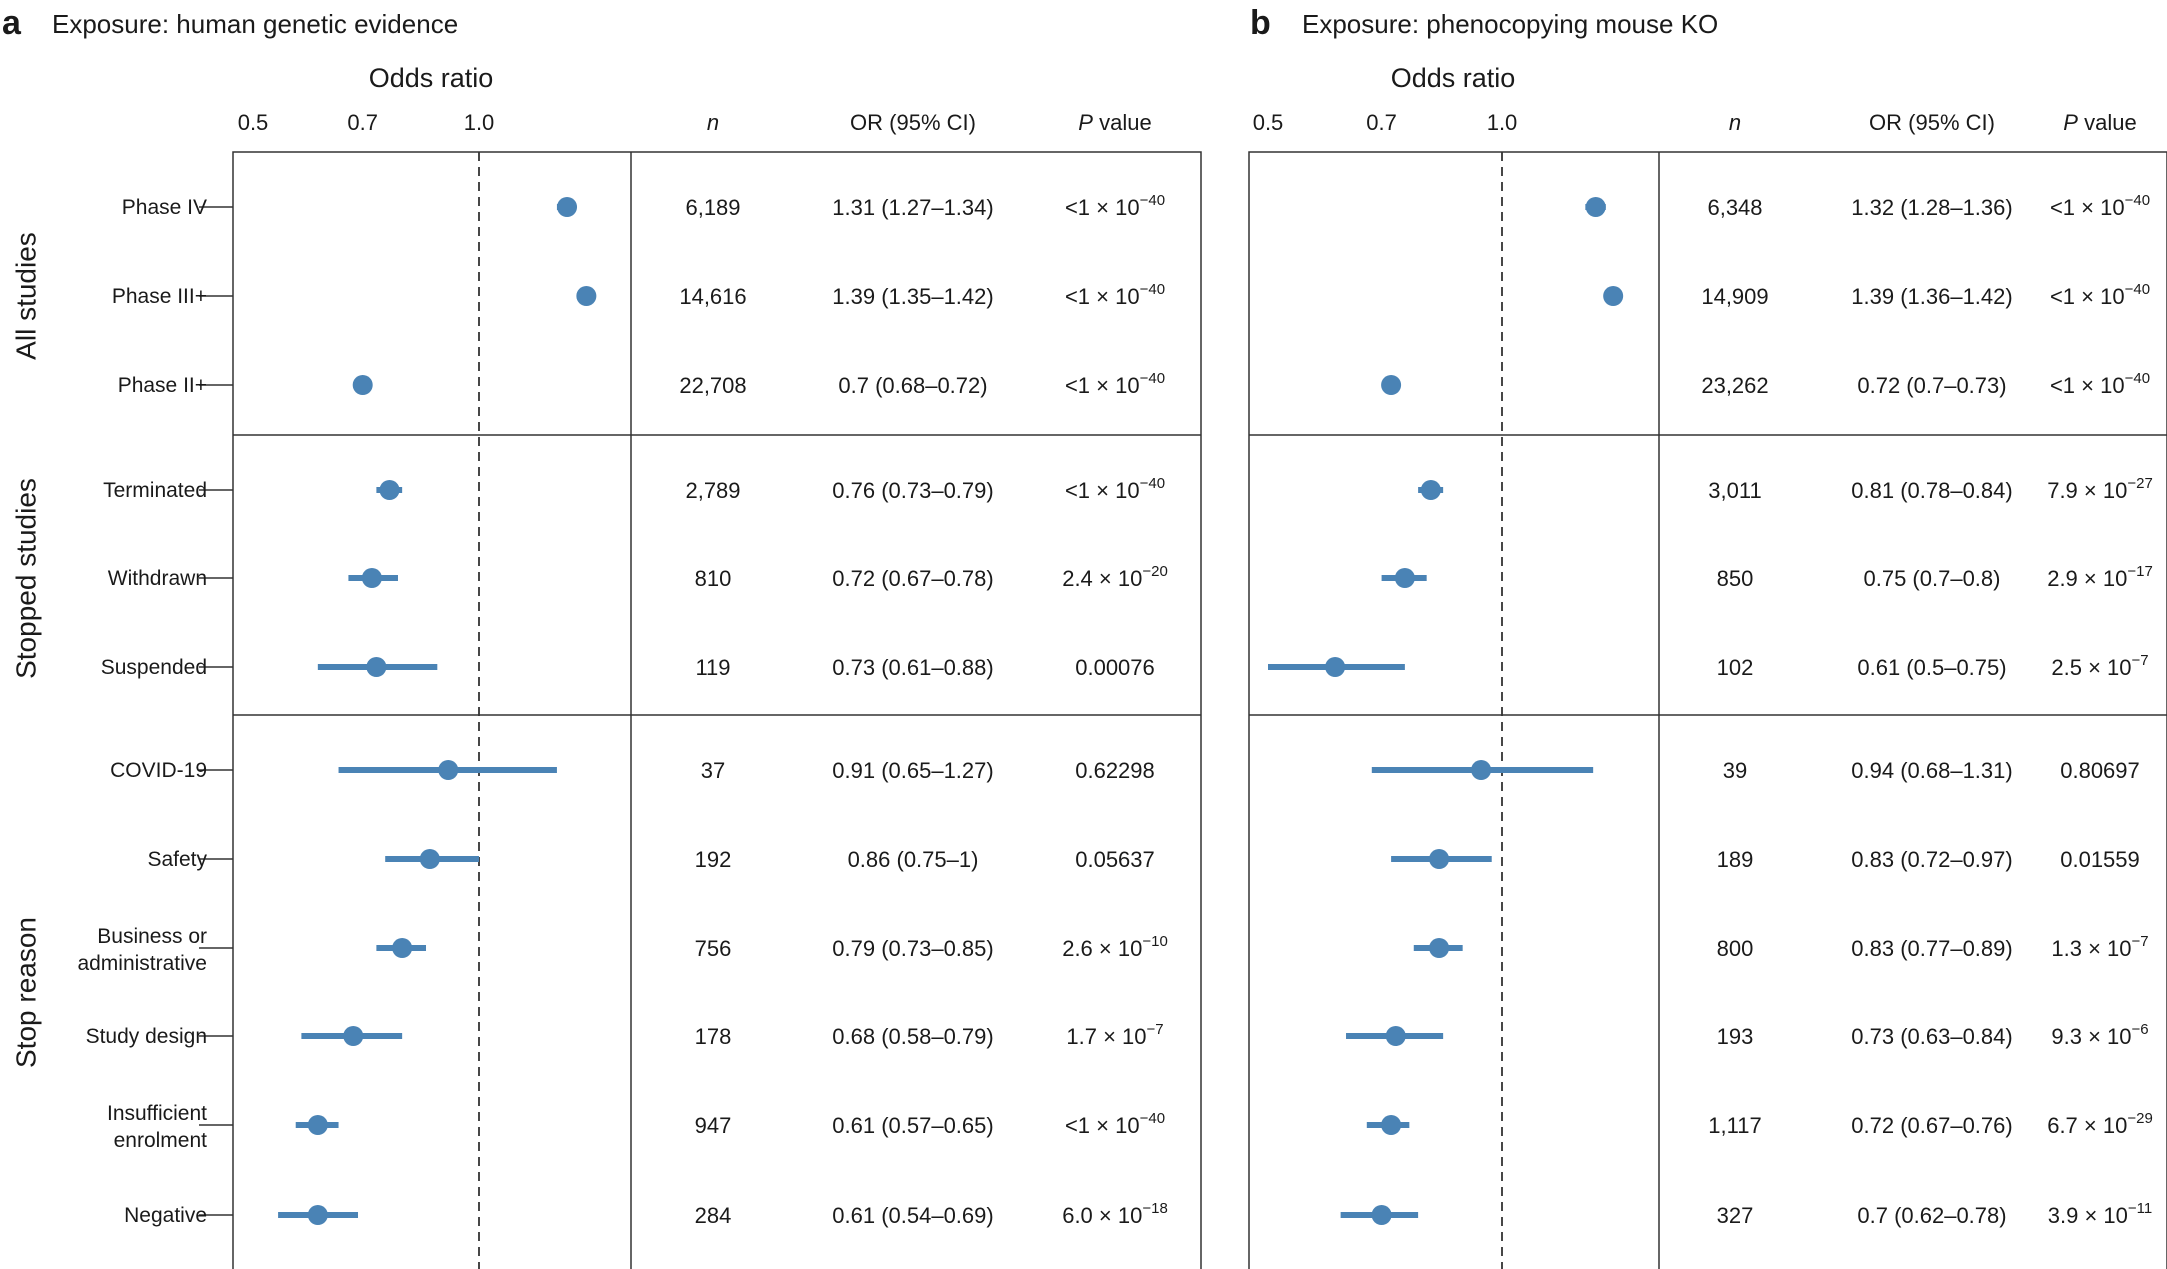 This screenshot has height=1269, width=2167. What do you see at coordinates (1931, 948) in the screenshot?
I see `cell-or: 0.83 (0.77–0.89)` at bounding box center [1931, 948].